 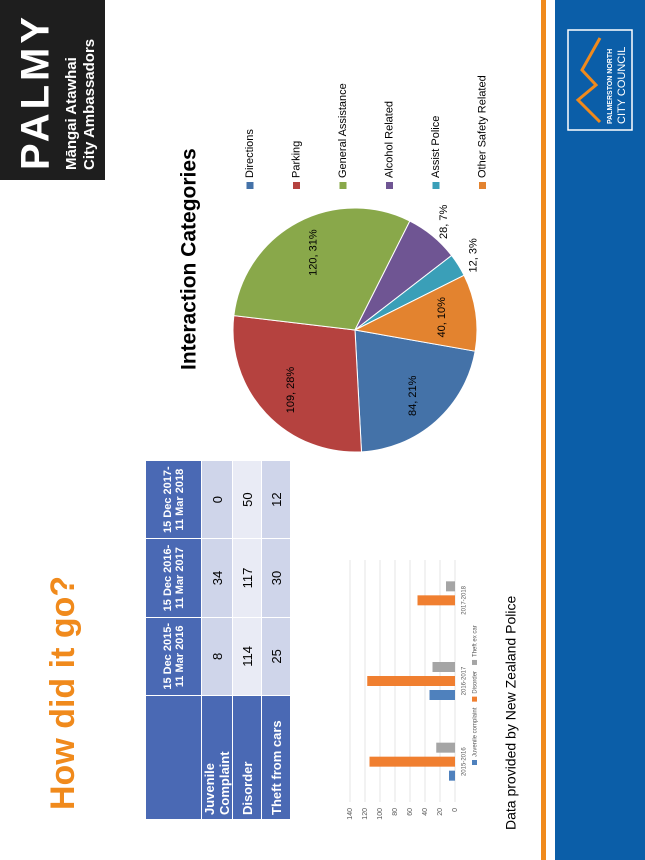 I want to click on table-cell: 0, so click(x=217, y=499).